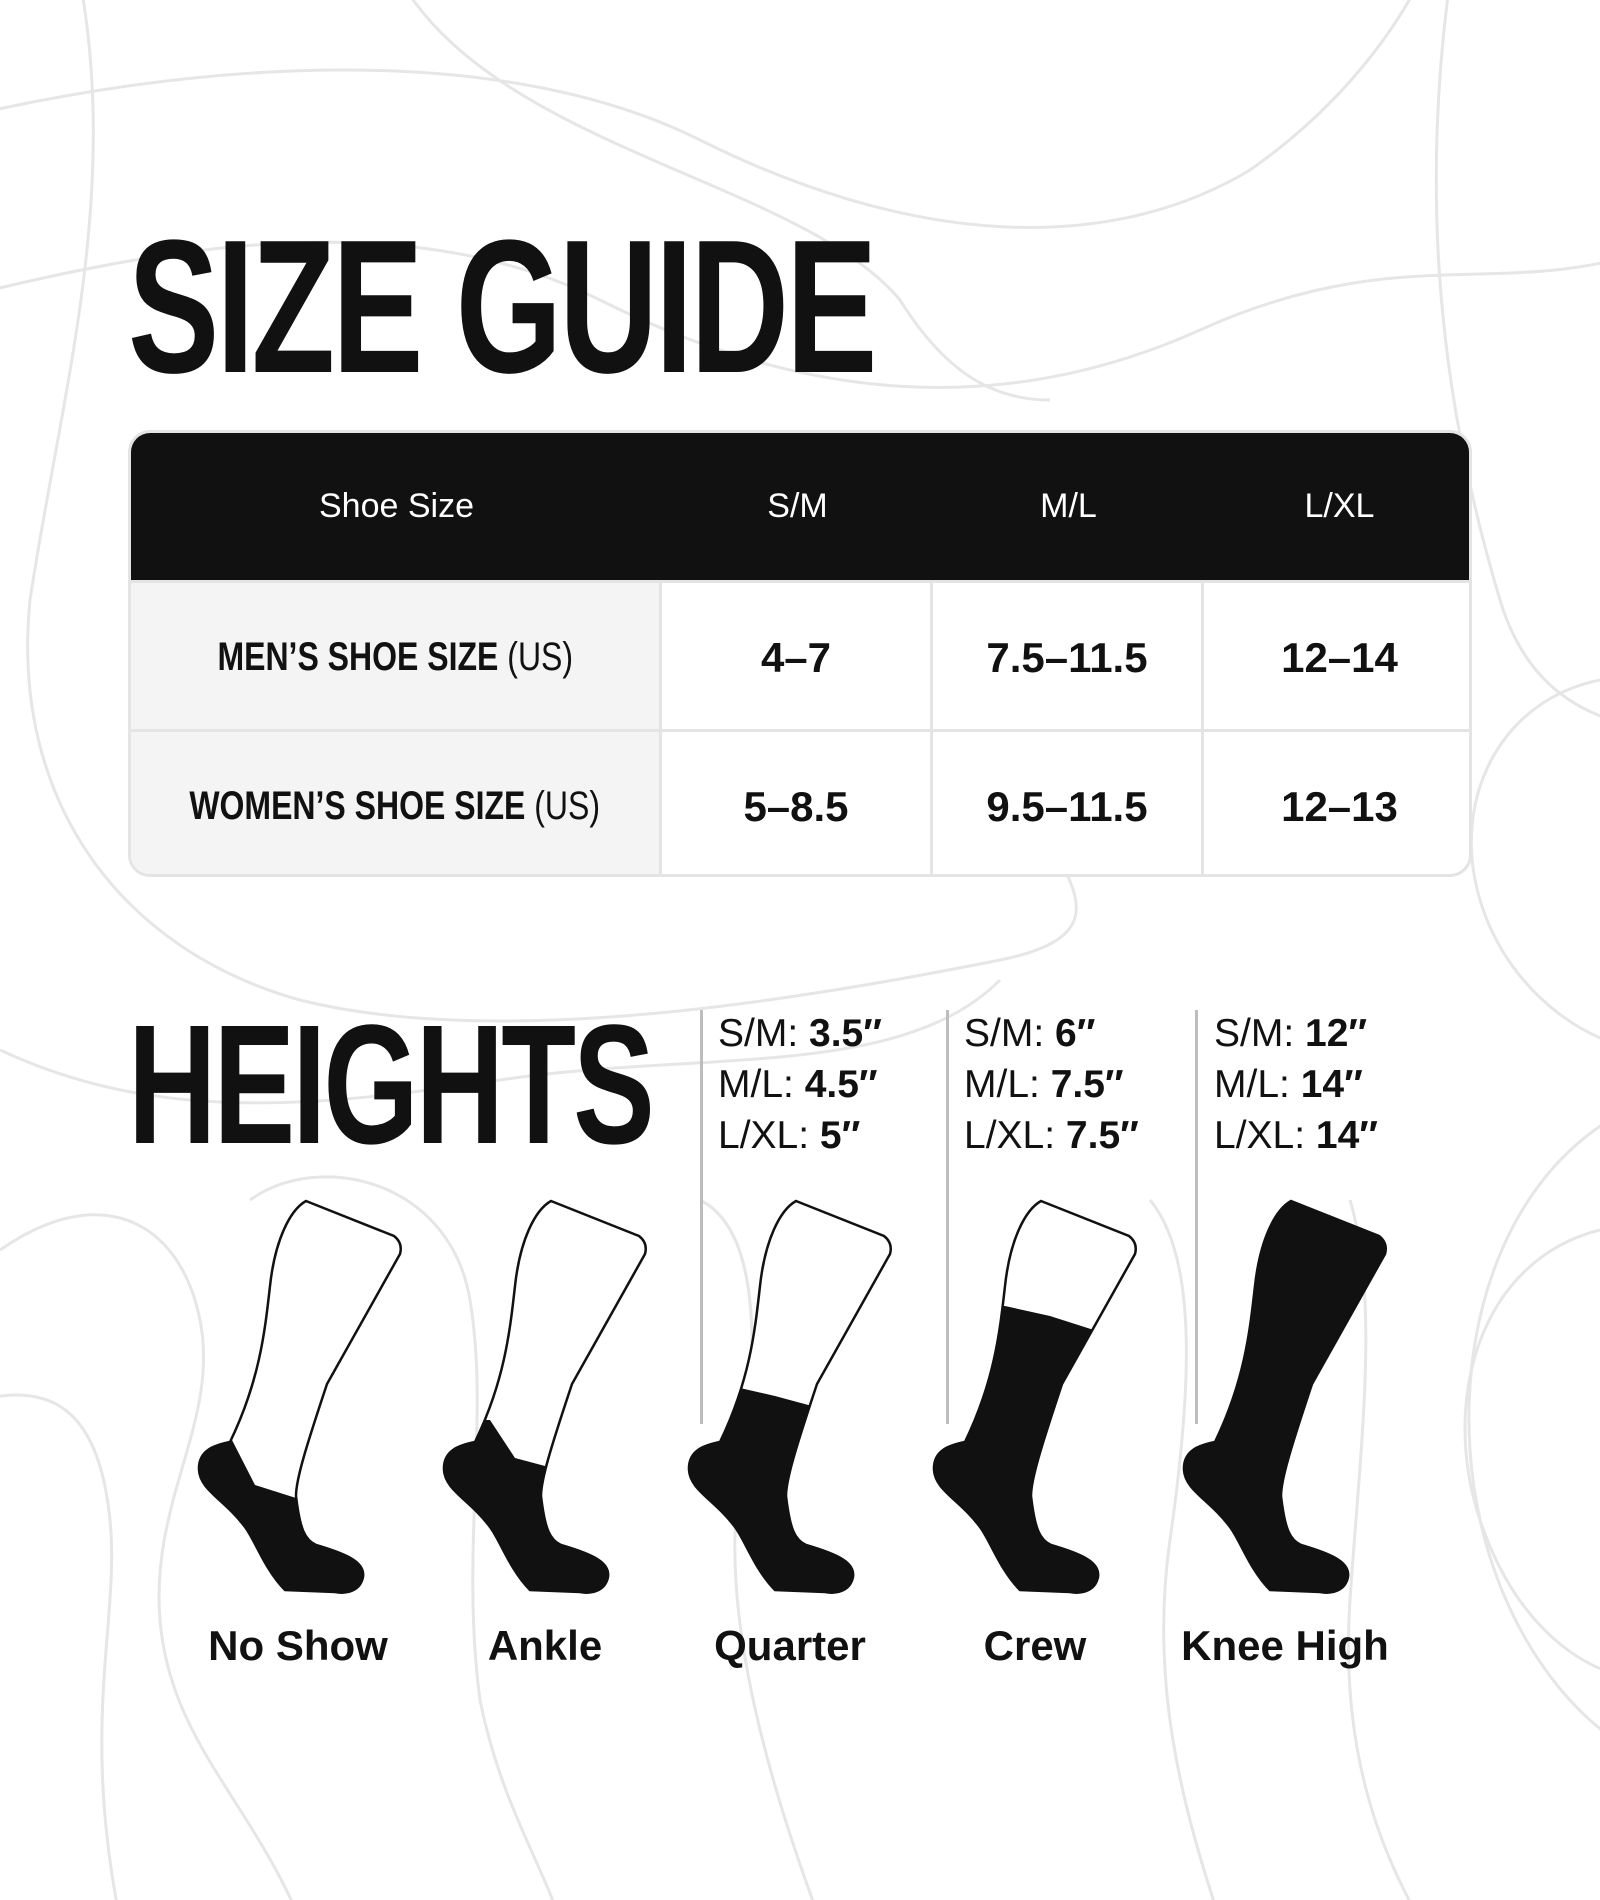 This screenshot has height=1900, width=1600. What do you see at coordinates (1284, 1396) in the screenshot?
I see `knee-high-sock-icon` at bounding box center [1284, 1396].